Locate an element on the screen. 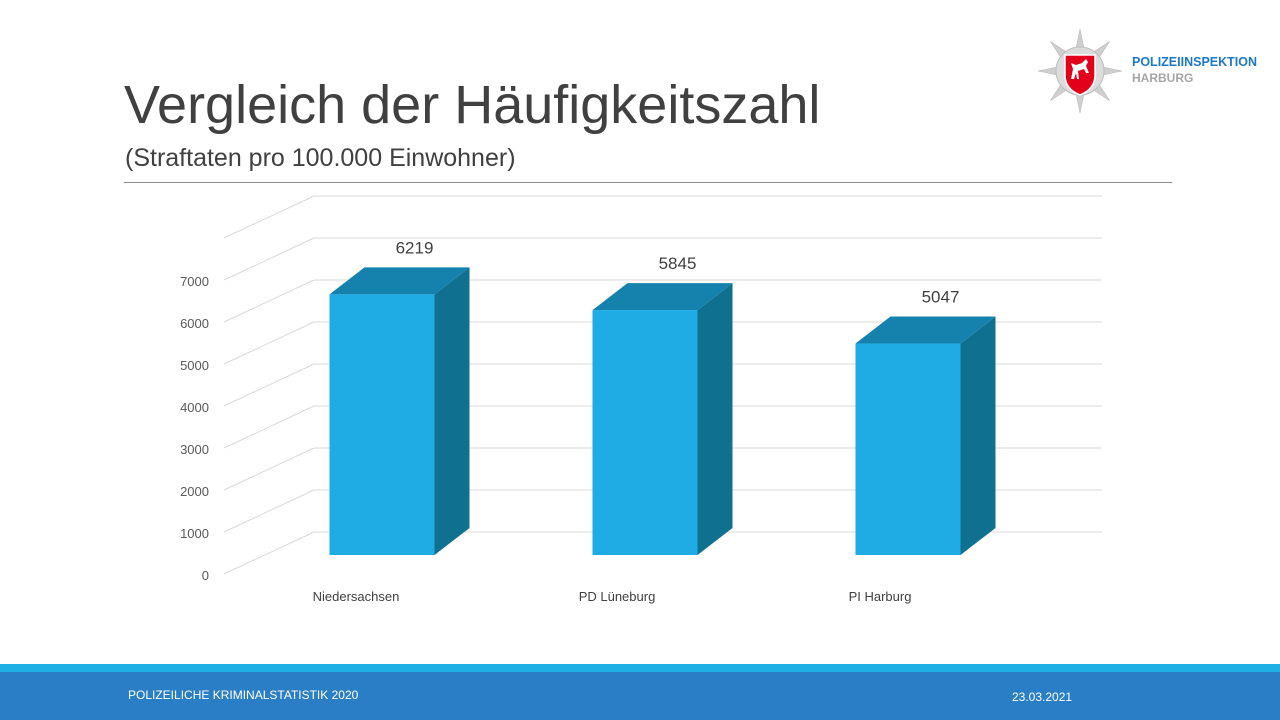 The width and height of the screenshot is (1280, 720). data-label-2: 5047 is located at coordinates (941, 297).